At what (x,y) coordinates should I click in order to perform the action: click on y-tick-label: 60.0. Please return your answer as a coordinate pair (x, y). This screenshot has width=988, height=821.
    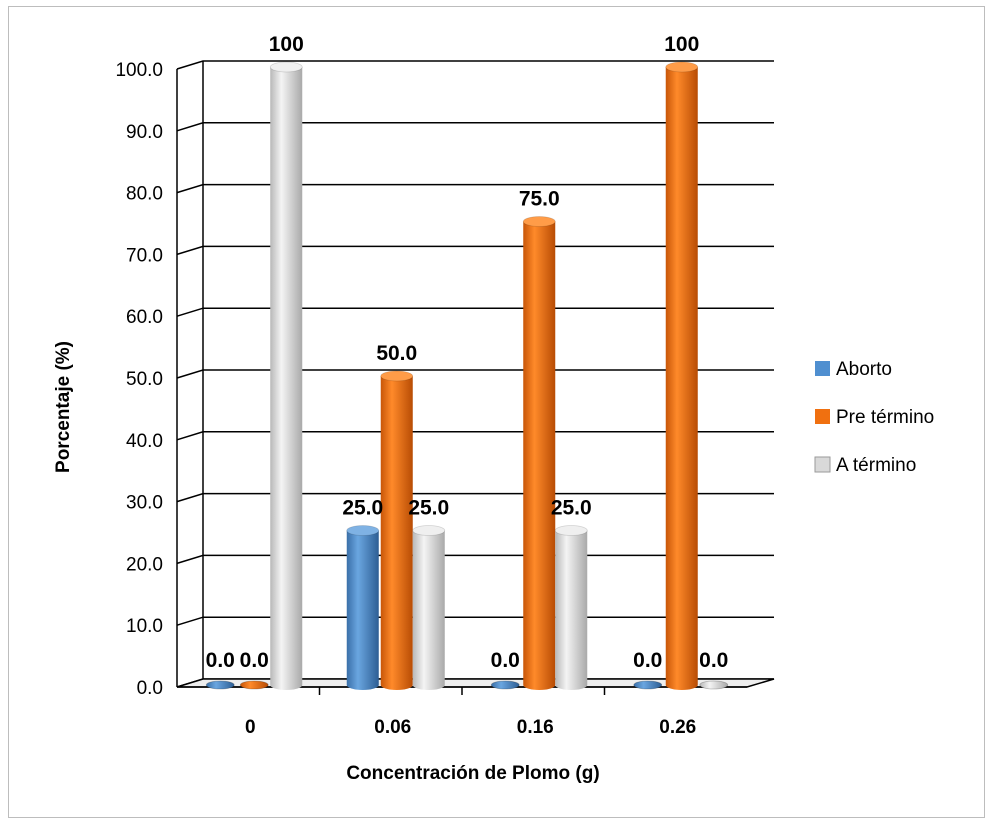
    Looking at the image, I should click on (144, 317).